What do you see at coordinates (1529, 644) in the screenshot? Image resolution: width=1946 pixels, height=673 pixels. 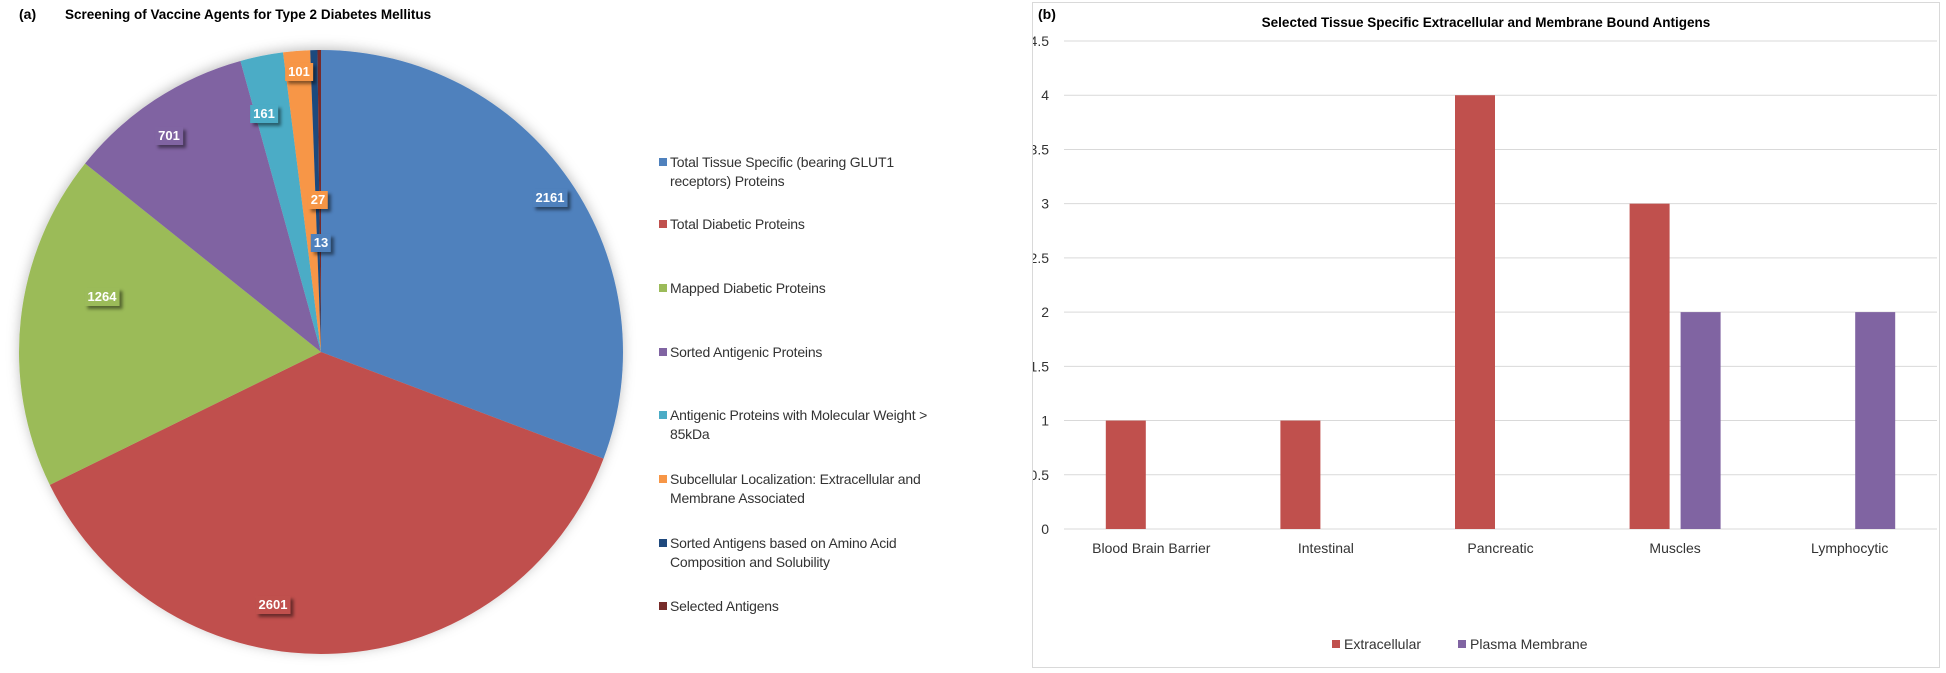 I see `legend-label: Plasma Membrane` at bounding box center [1529, 644].